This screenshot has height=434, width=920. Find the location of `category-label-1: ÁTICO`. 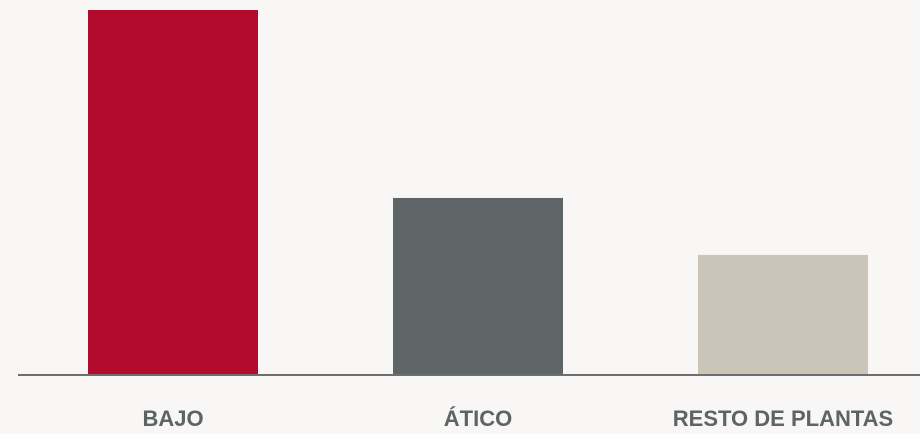

category-label-1: ÁTICO is located at coordinates (478, 418).